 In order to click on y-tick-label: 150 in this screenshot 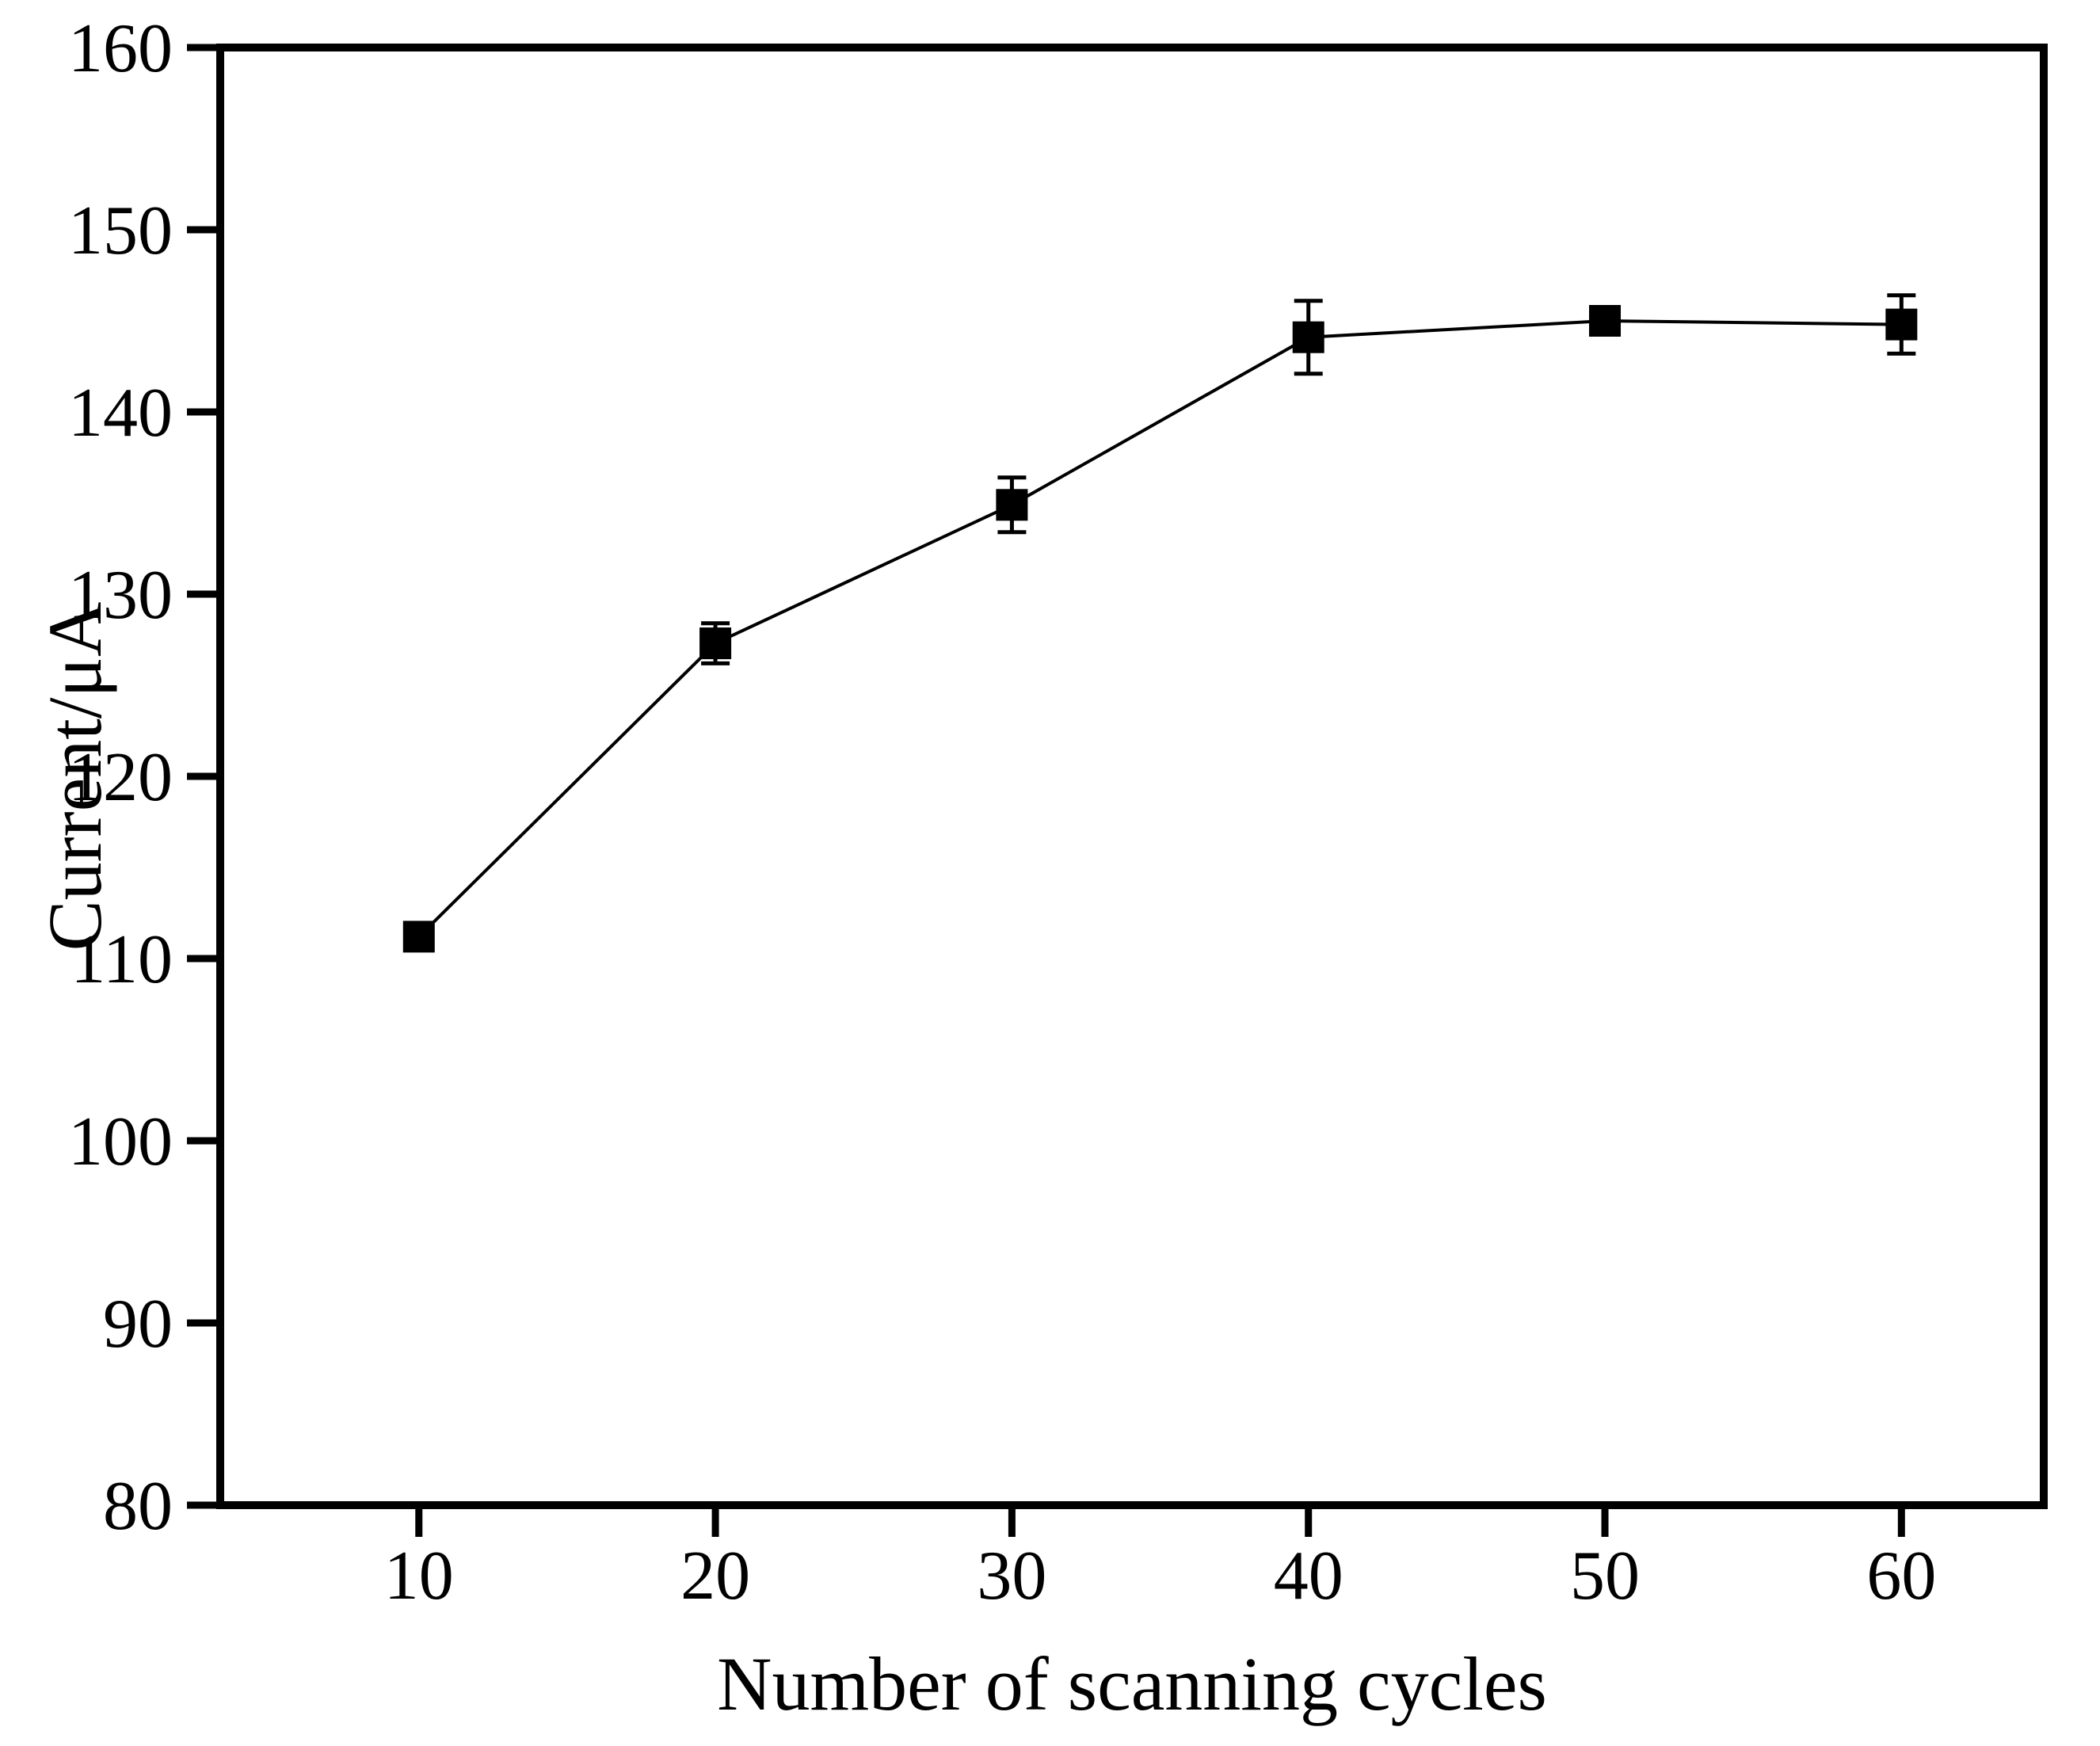, I will do `click(120, 231)`.